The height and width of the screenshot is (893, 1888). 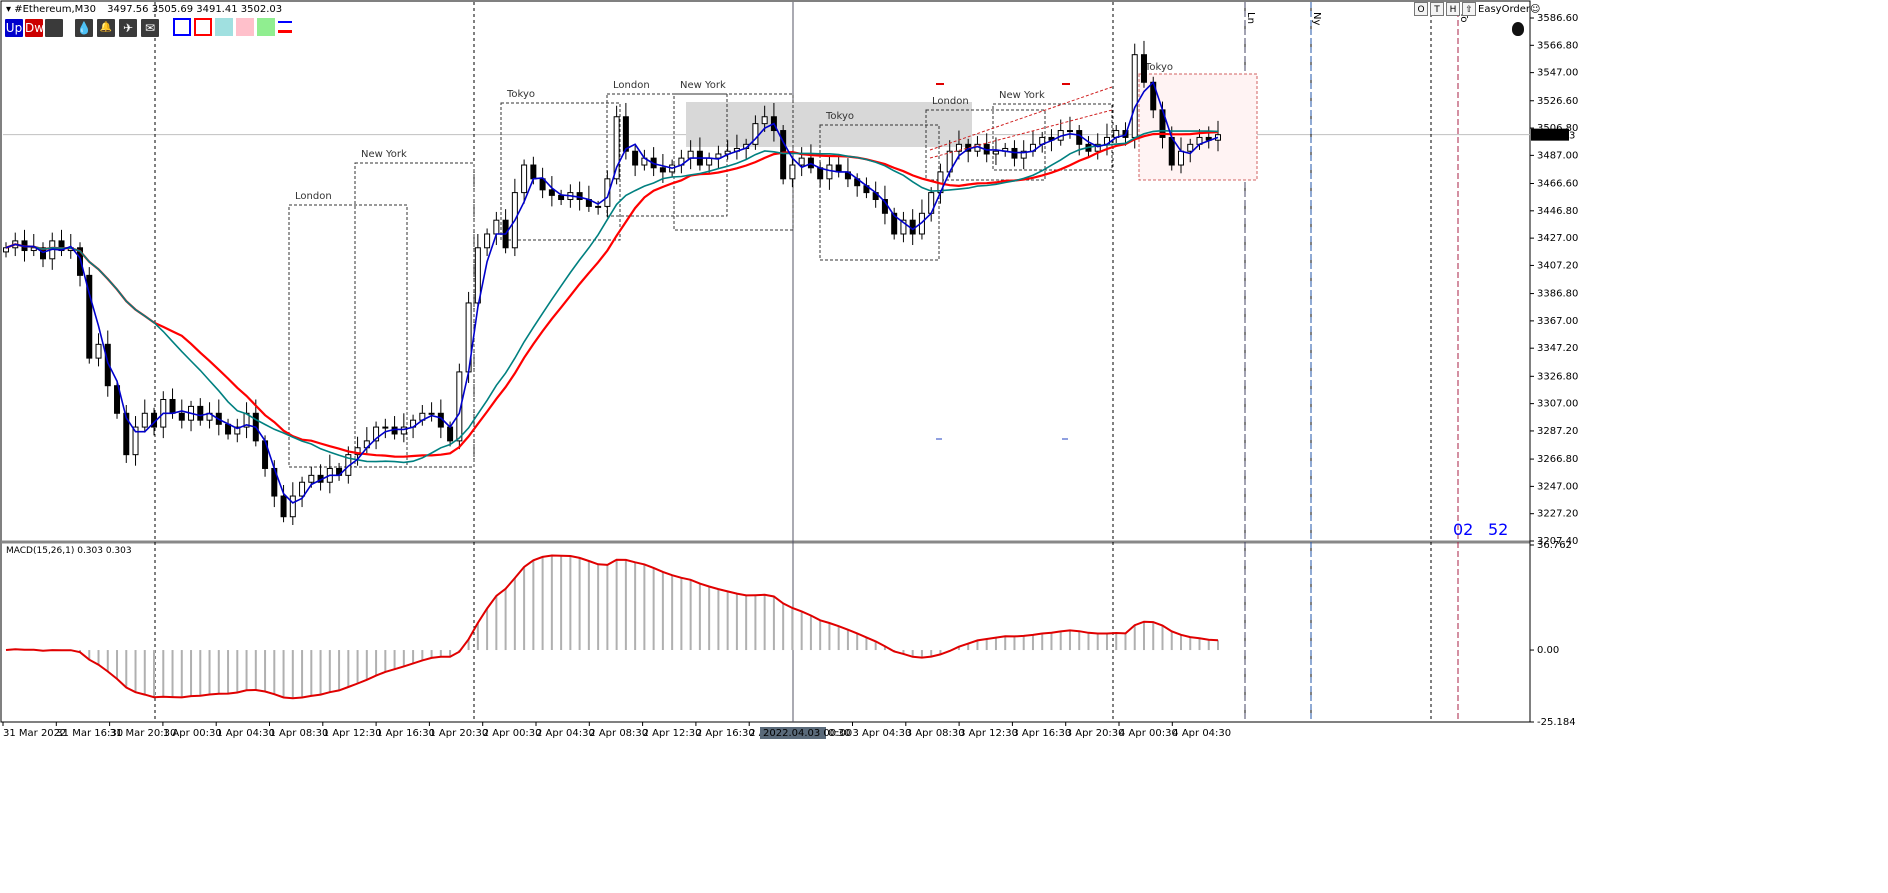 I want to click on session-label: New York, so click(x=703, y=85).